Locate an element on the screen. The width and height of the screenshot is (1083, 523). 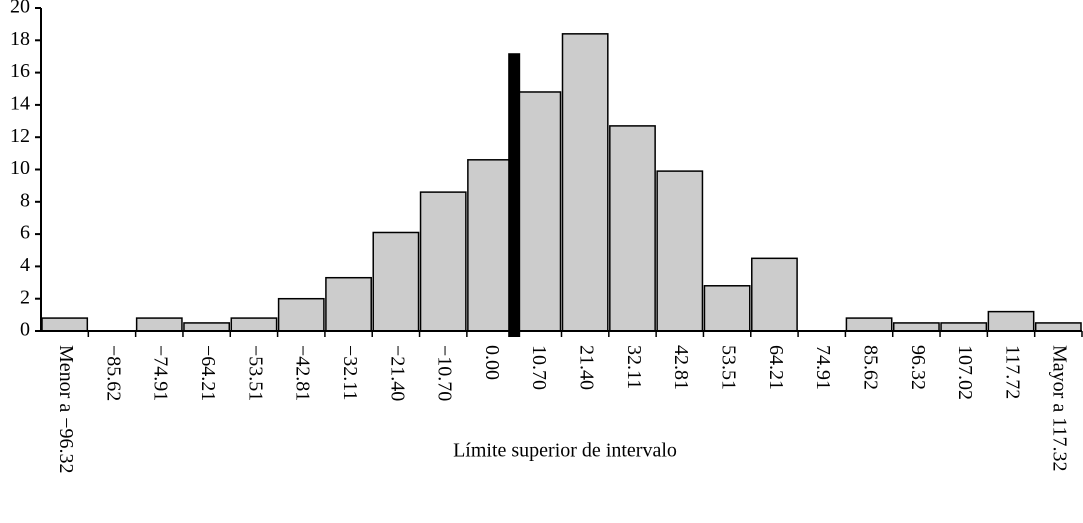
x-tick-label: 117.72 is located at coordinates (1012, 372).